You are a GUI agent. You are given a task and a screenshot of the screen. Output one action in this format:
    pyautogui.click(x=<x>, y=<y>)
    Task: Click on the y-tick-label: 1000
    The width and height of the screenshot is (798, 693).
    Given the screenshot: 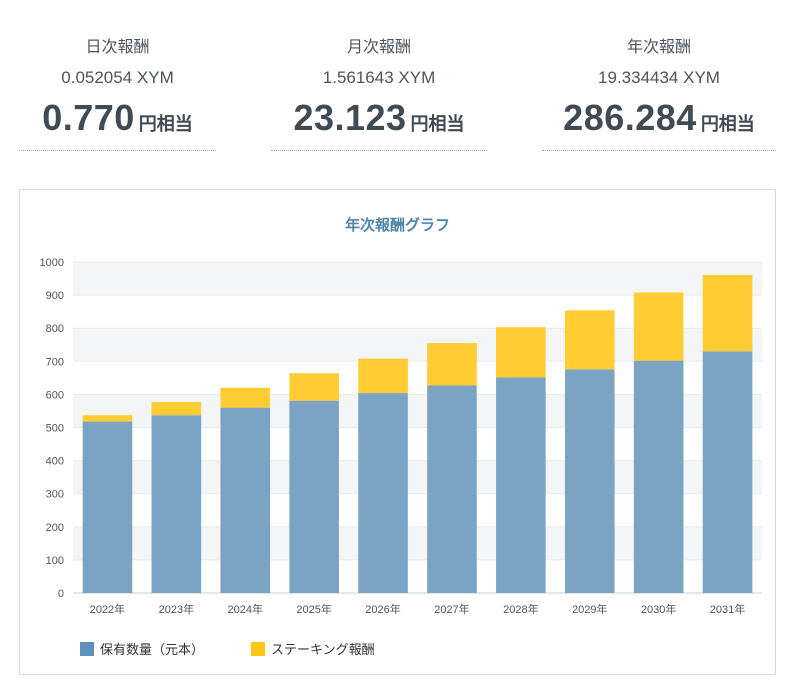 What is the action you would take?
    pyautogui.click(x=52, y=263)
    